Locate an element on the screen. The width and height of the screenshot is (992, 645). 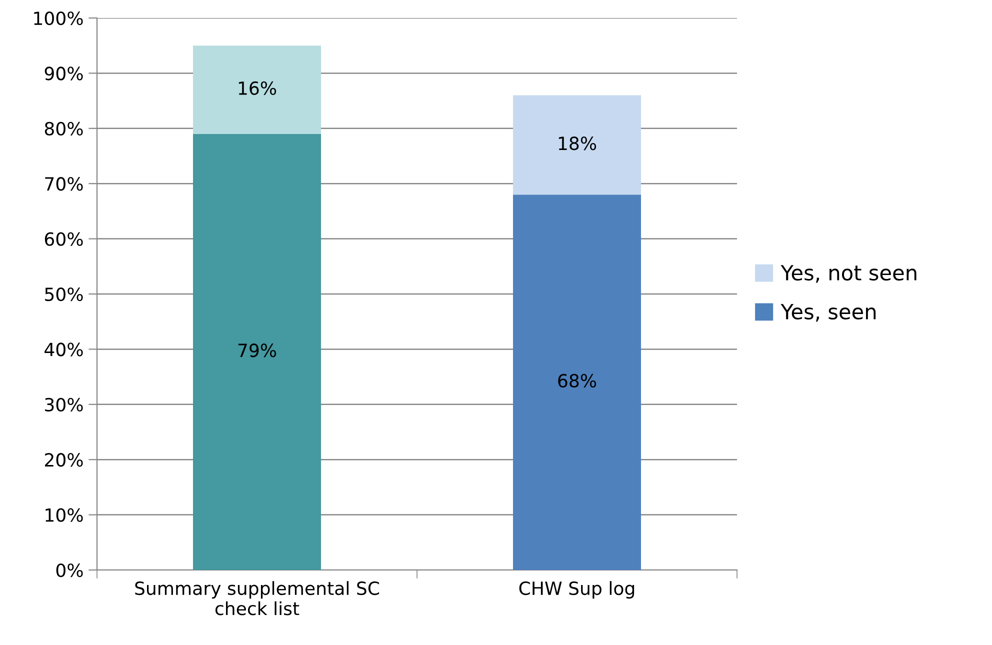
x-tick-label: CHW Sup log is located at coordinates (576, 590).